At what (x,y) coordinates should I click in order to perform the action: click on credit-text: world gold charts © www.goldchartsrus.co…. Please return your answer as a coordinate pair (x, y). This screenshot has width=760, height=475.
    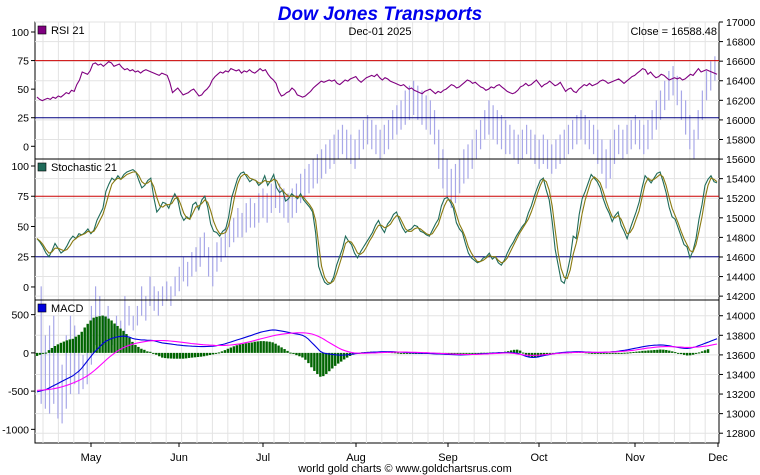
    Looking at the image, I should click on (404, 469).